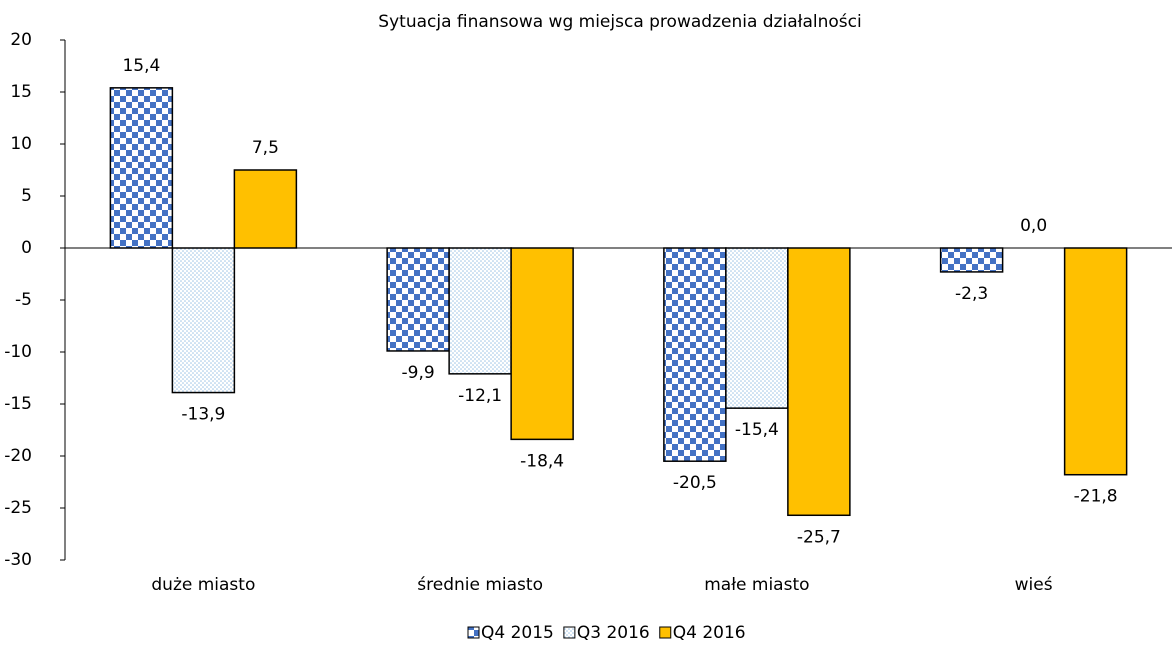 The image size is (1172, 648). What do you see at coordinates (709, 633) in the screenshot?
I see `legend-label: Q4 2016` at bounding box center [709, 633].